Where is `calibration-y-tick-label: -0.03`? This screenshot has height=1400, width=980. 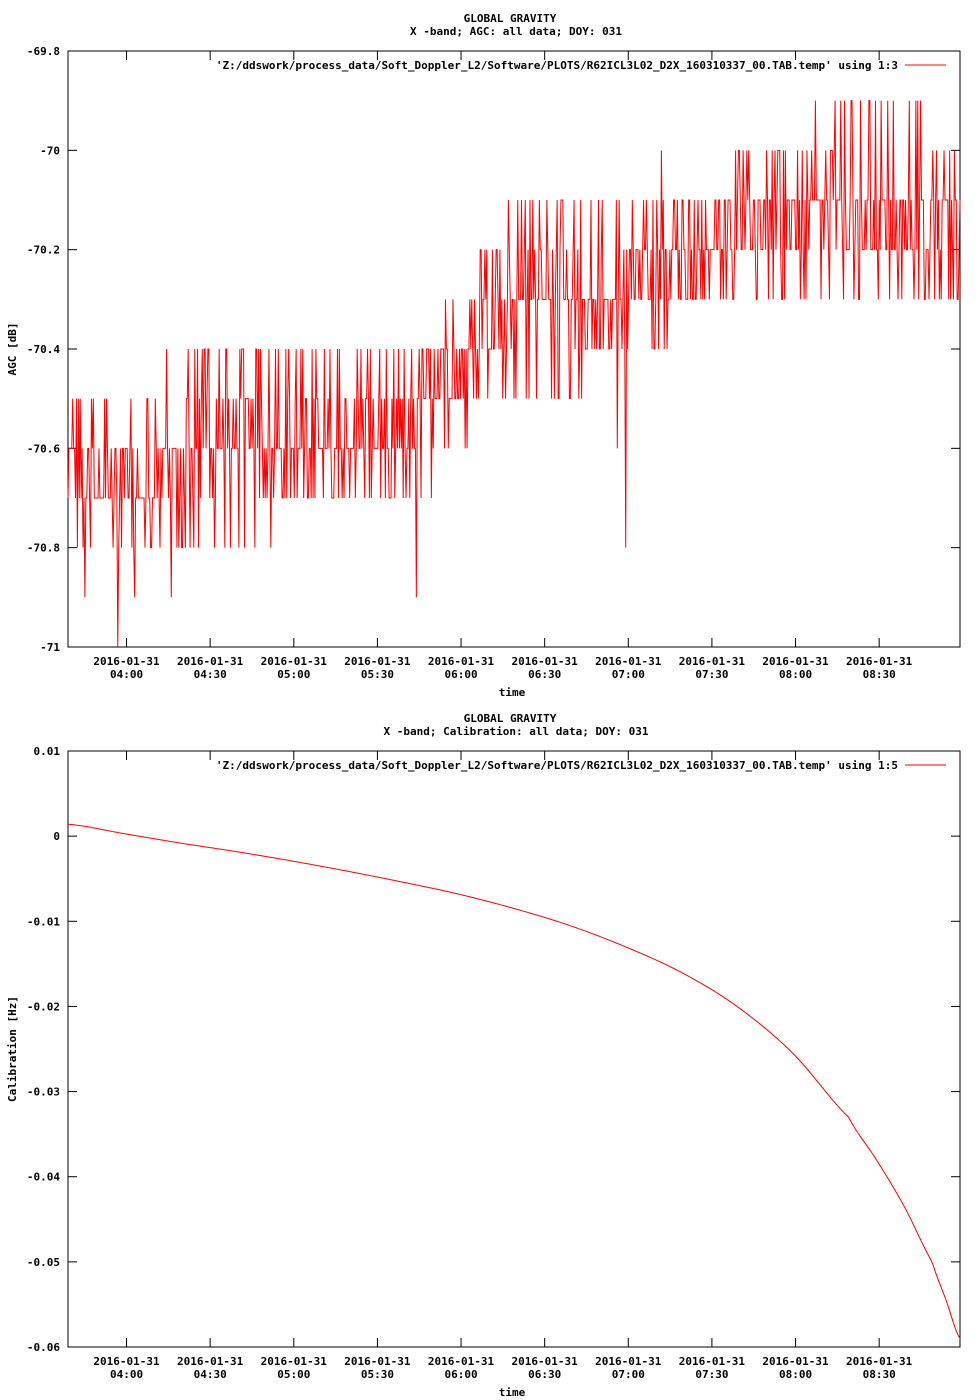
calibration-y-tick-label: -0.03 is located at coordinates (43, 1092).